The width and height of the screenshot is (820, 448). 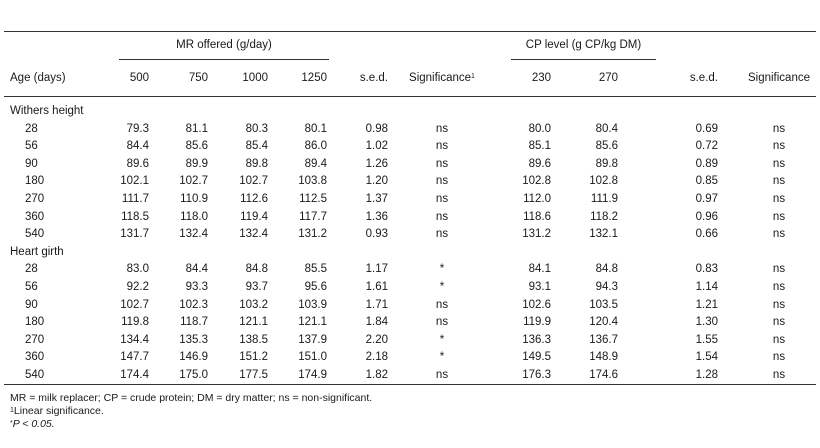 What do you see at coordinates (410, 96) in the screenshot?
I see `header-rule` at bounding box center [410, 96].